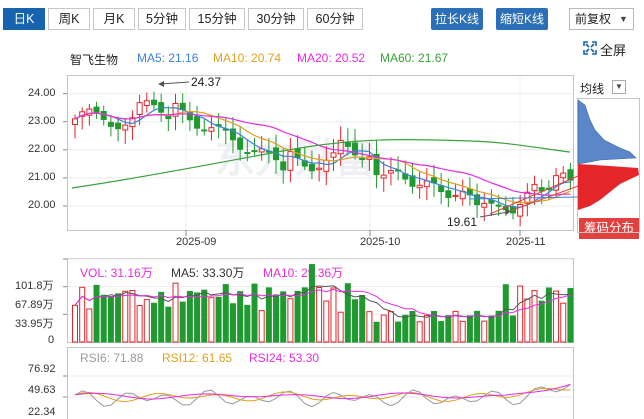 This screenshot has height=419, width=644. I want to click on price-tick: 21.00, so click(42, 177).